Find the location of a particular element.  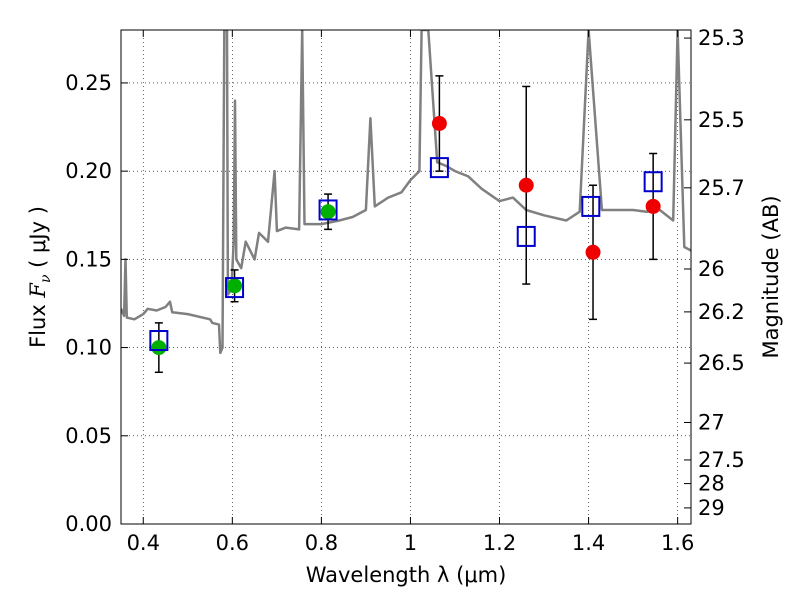

y-tick-label: 0.00 is located at coordinates (88, 524).